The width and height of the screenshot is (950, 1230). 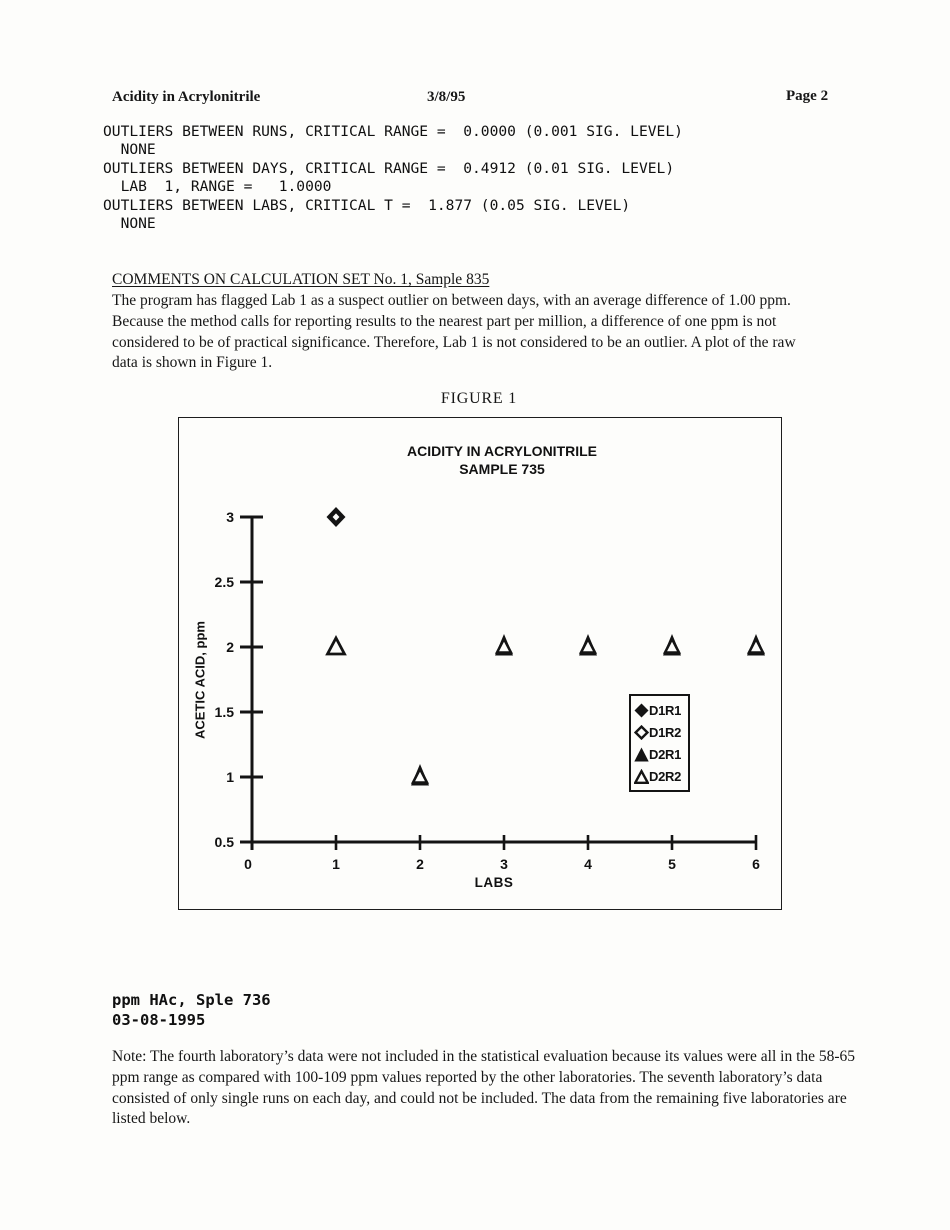 What do you see at coordinates (502, 451) in the screenshot?
I see `chart-title-line1: ACIDITY IN ACRYLONITRILE` at bounding box center [502, 451].